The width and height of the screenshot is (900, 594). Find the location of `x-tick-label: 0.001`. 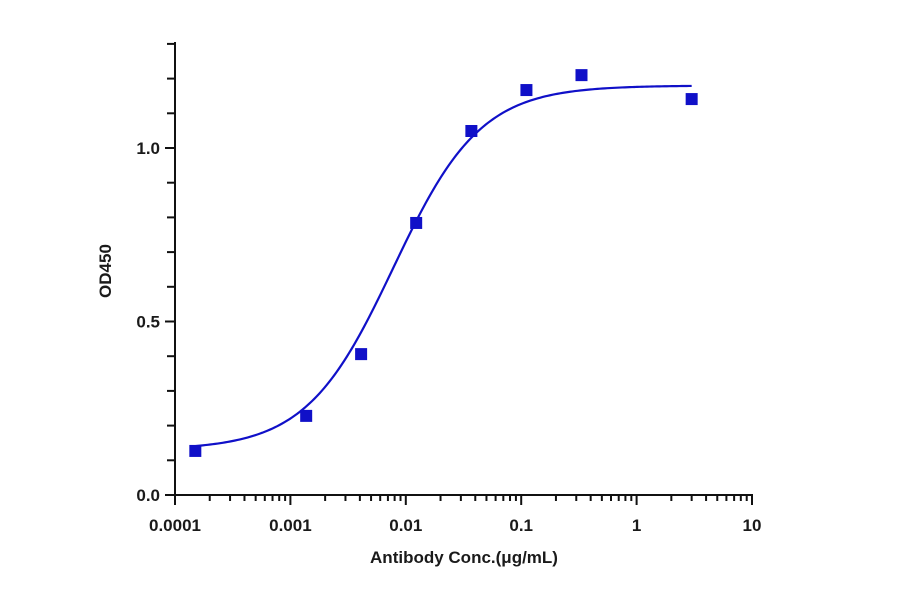

x-tick-label: 0.001 is located at coordinates (290, 525).